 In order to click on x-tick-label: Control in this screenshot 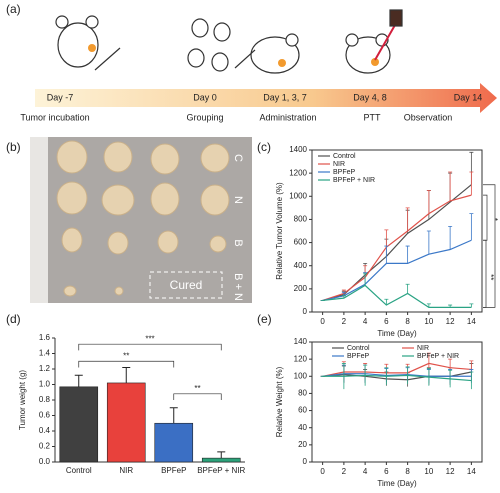, I will do `click(79, 470)`.